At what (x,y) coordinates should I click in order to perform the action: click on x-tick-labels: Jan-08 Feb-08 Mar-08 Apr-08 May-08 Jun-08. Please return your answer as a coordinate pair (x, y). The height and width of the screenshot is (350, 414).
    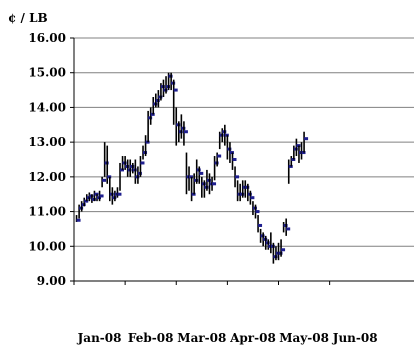
    Looking at the image, I should click on (225, 313).